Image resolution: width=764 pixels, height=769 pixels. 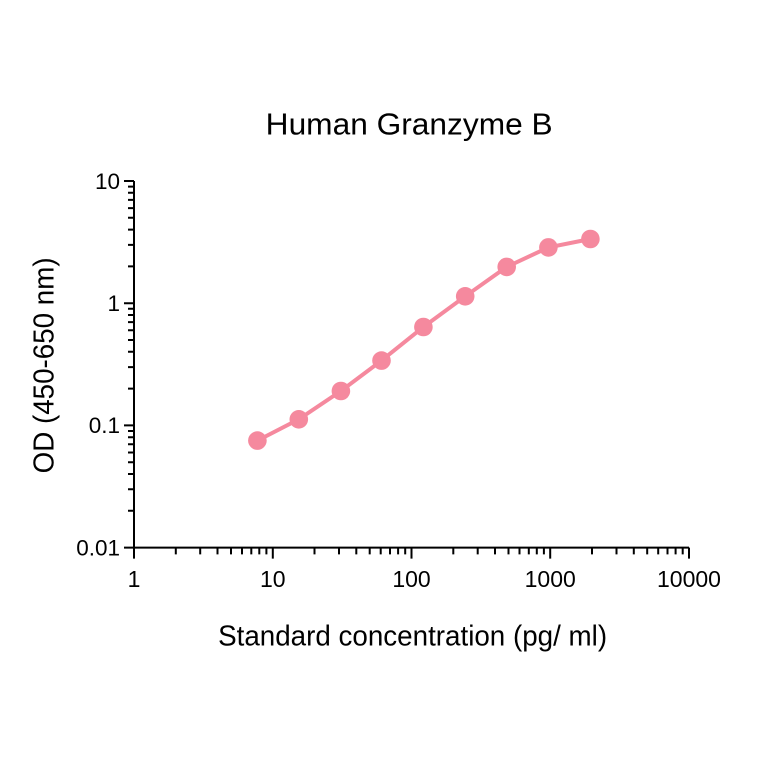 I want to click on svg-text: 0.1, so click(x=104, y=425).